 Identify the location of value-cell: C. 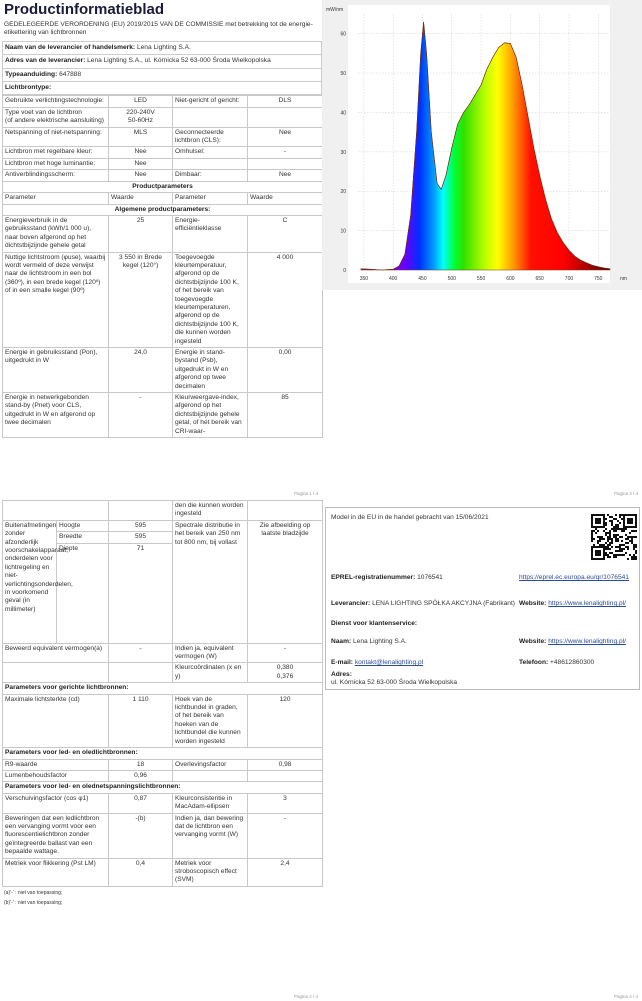
(285, 233).